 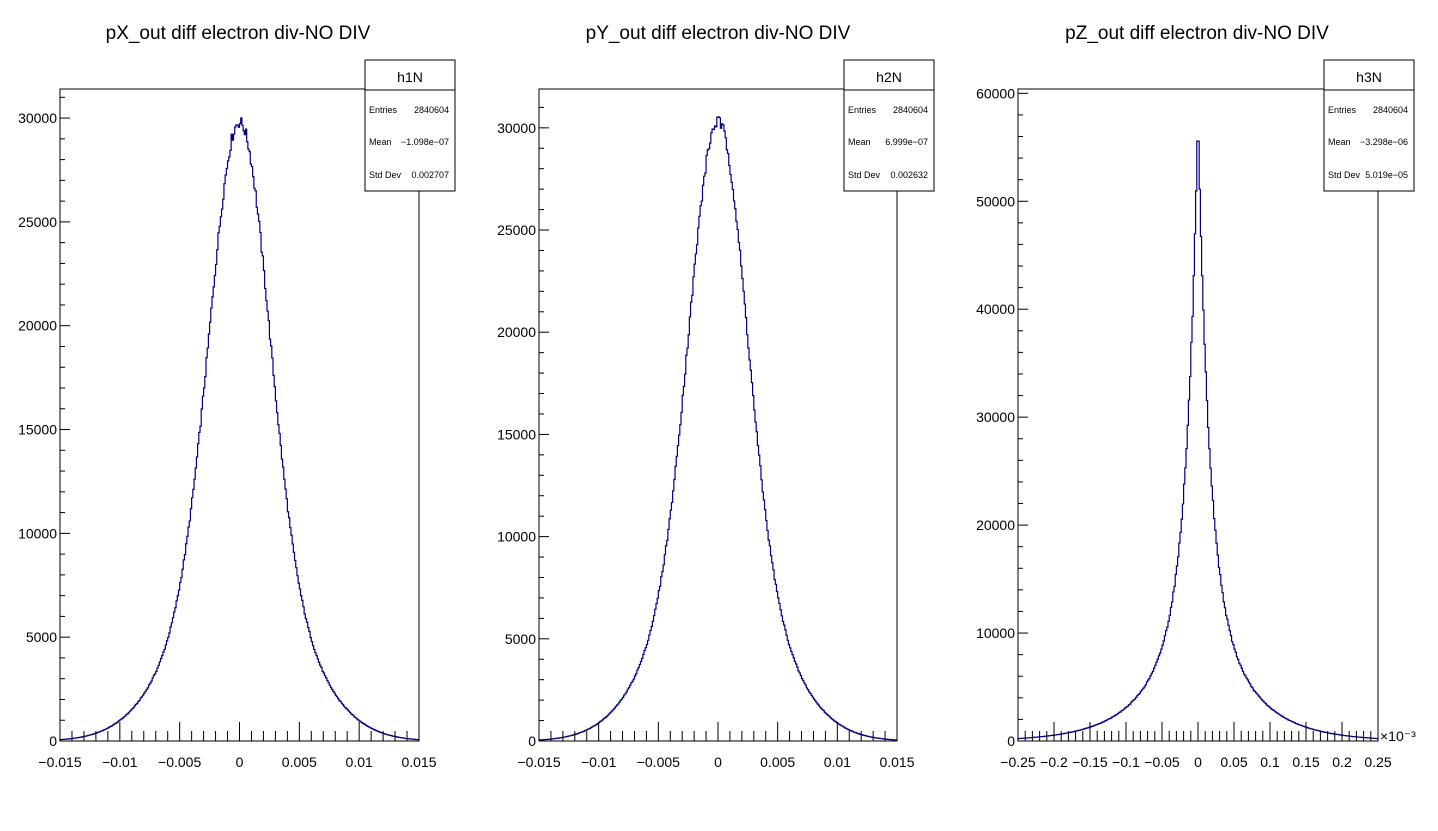 What do you see at coordinates (430, 175) in the screenshot?
I see `stats-value-std-dev: 0.002707` at bounding box center [430, 175].